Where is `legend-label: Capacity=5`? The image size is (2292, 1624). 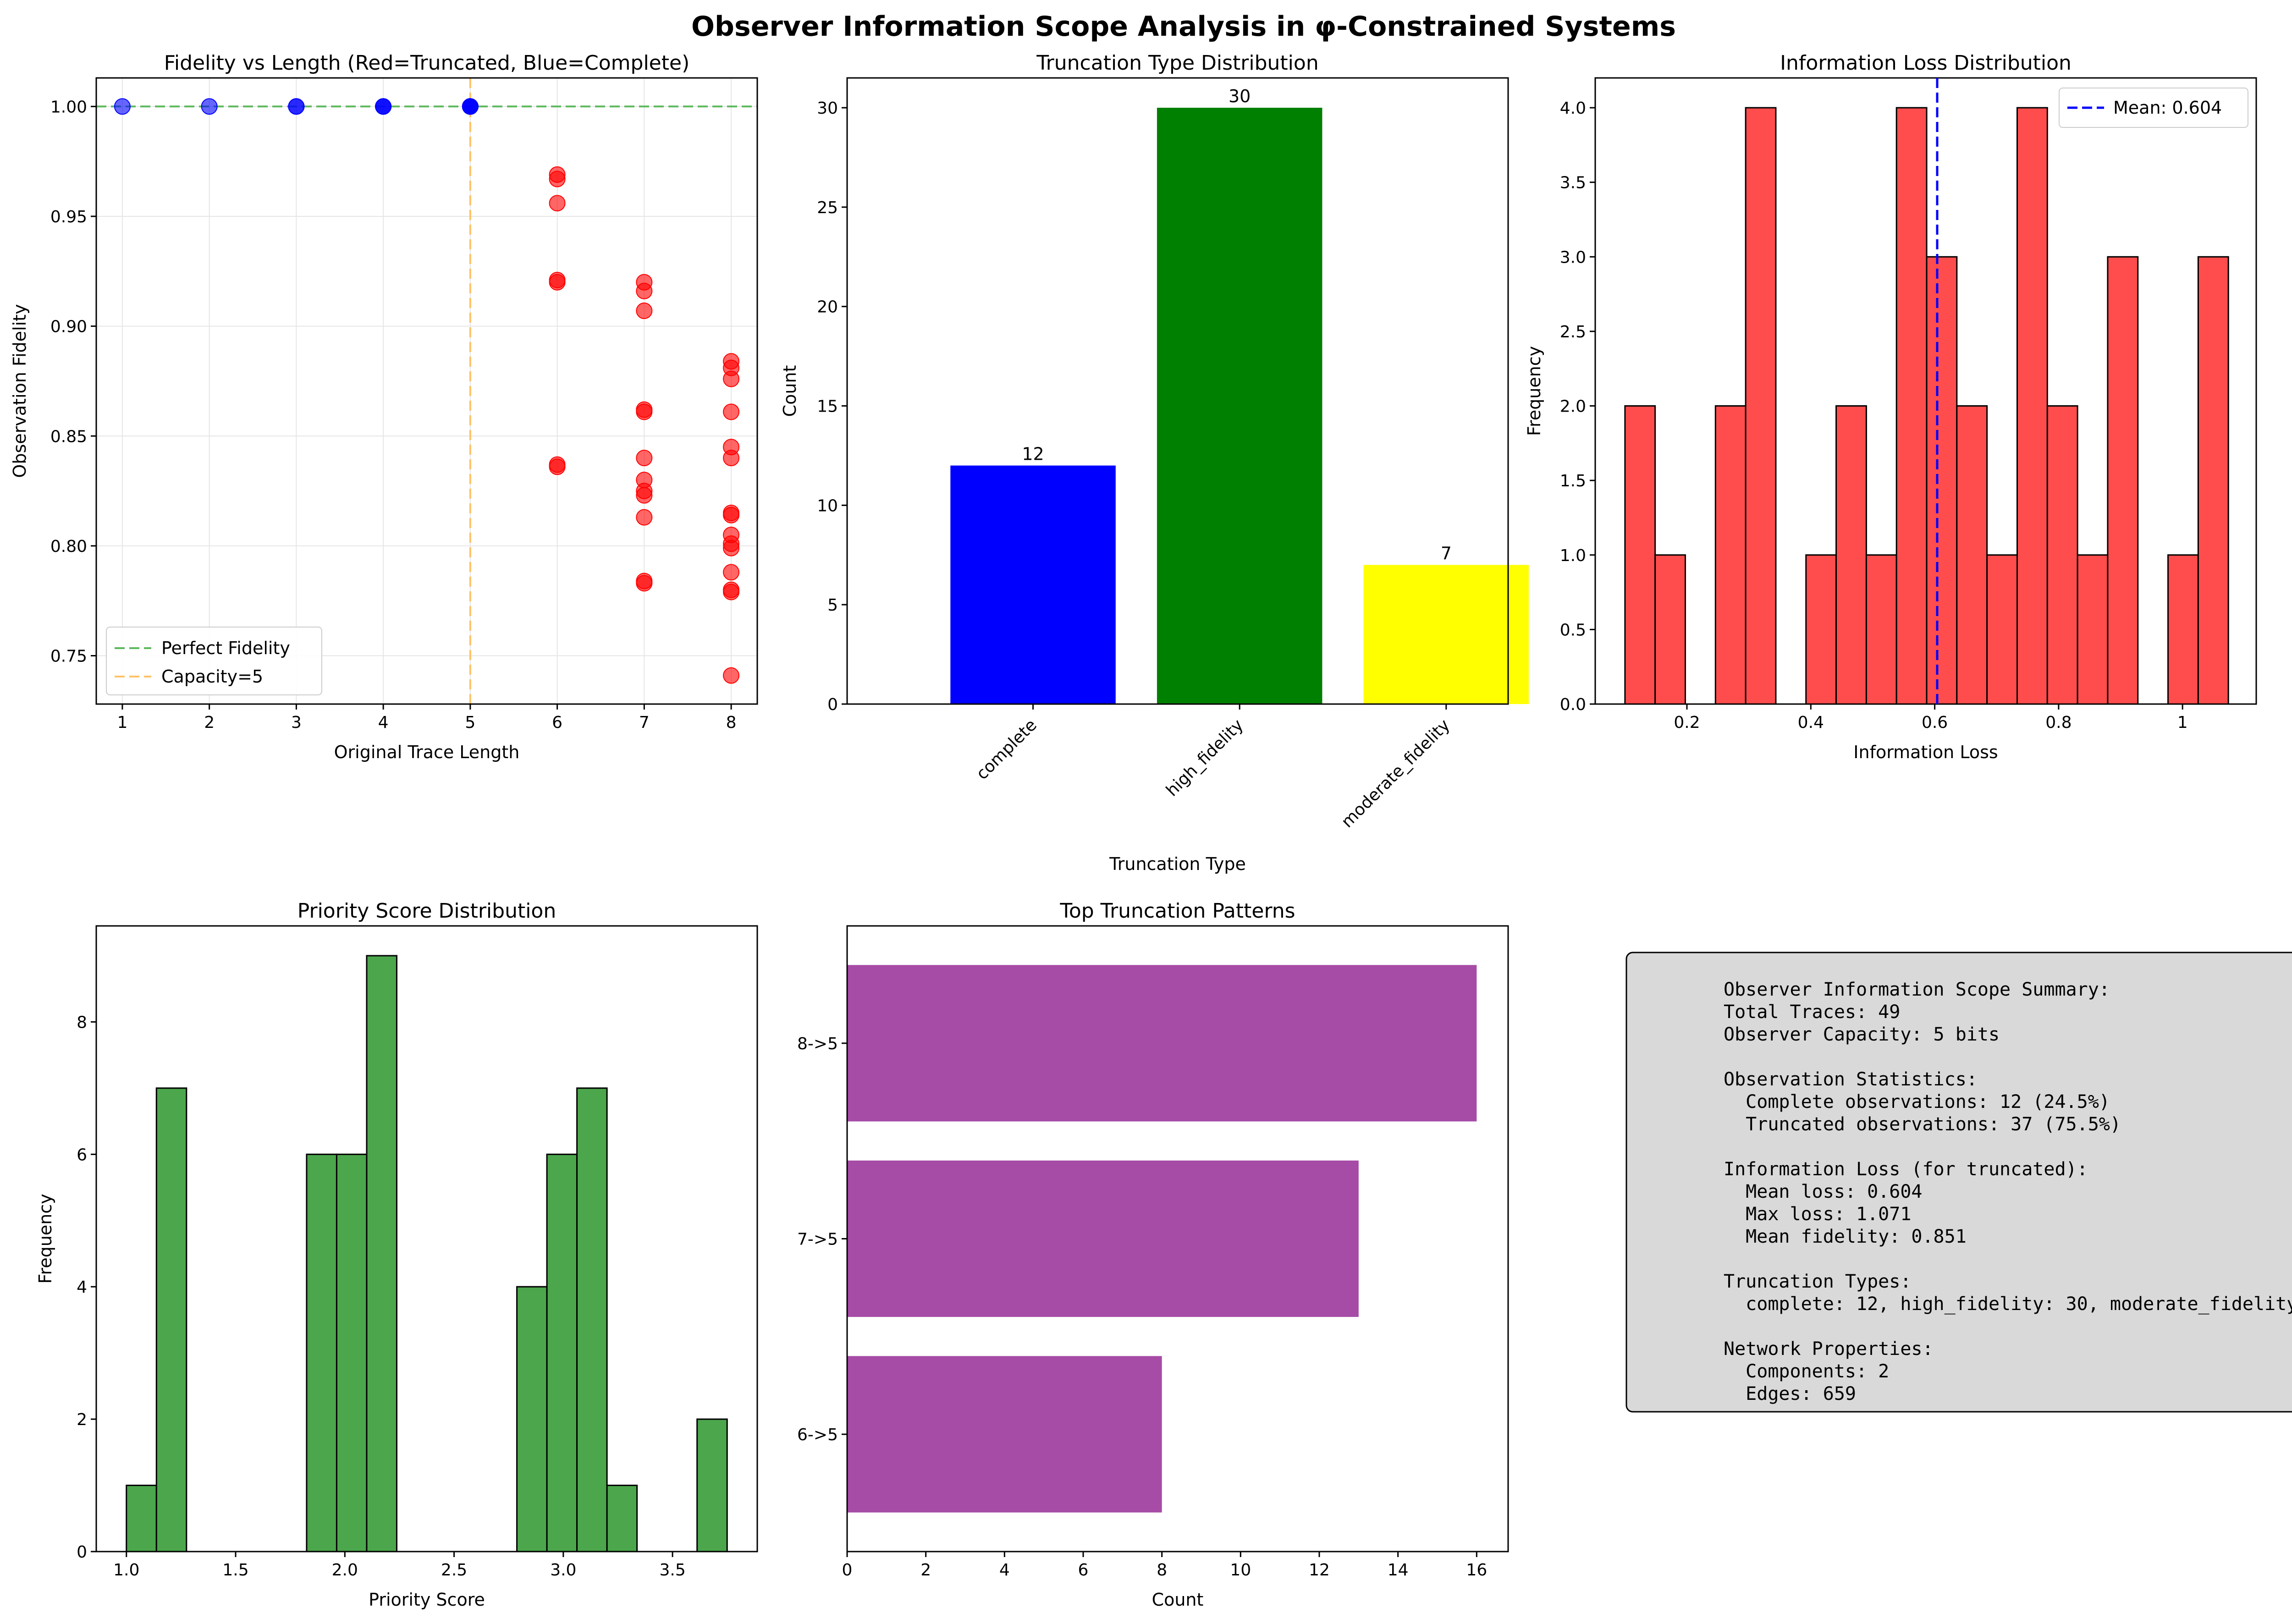 legend-label: Capacity=5 is located at coordinates (212, 676).